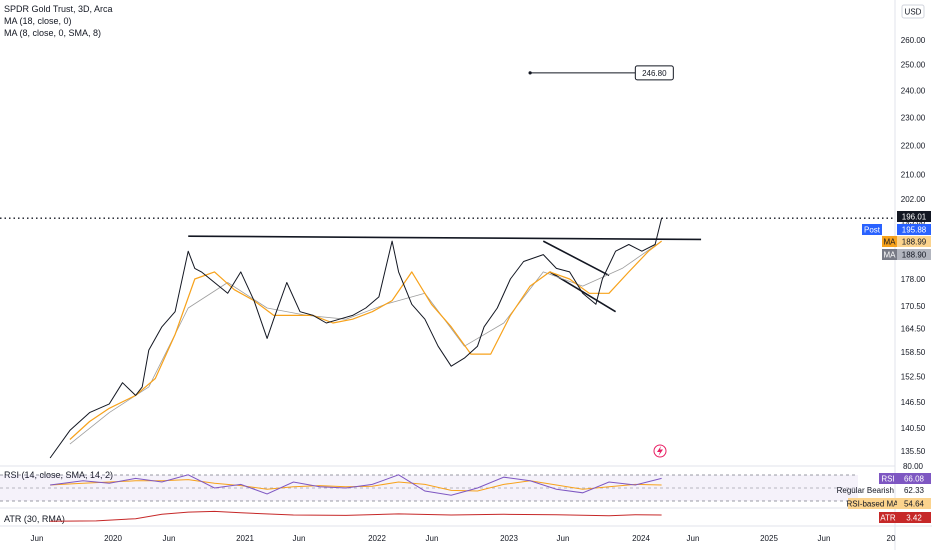 This screenshot has width=932, height=550. Describe the element at coordinates (905, 517) in the screenshot. I see `atr-value-tag: ATR 3.42` at that location.